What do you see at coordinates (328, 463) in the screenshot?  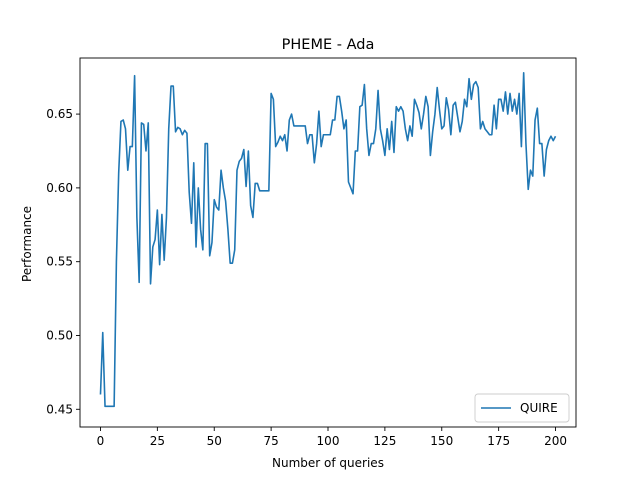 I see `x-axis-label: Number of queries` at bounding box center [328, 463].